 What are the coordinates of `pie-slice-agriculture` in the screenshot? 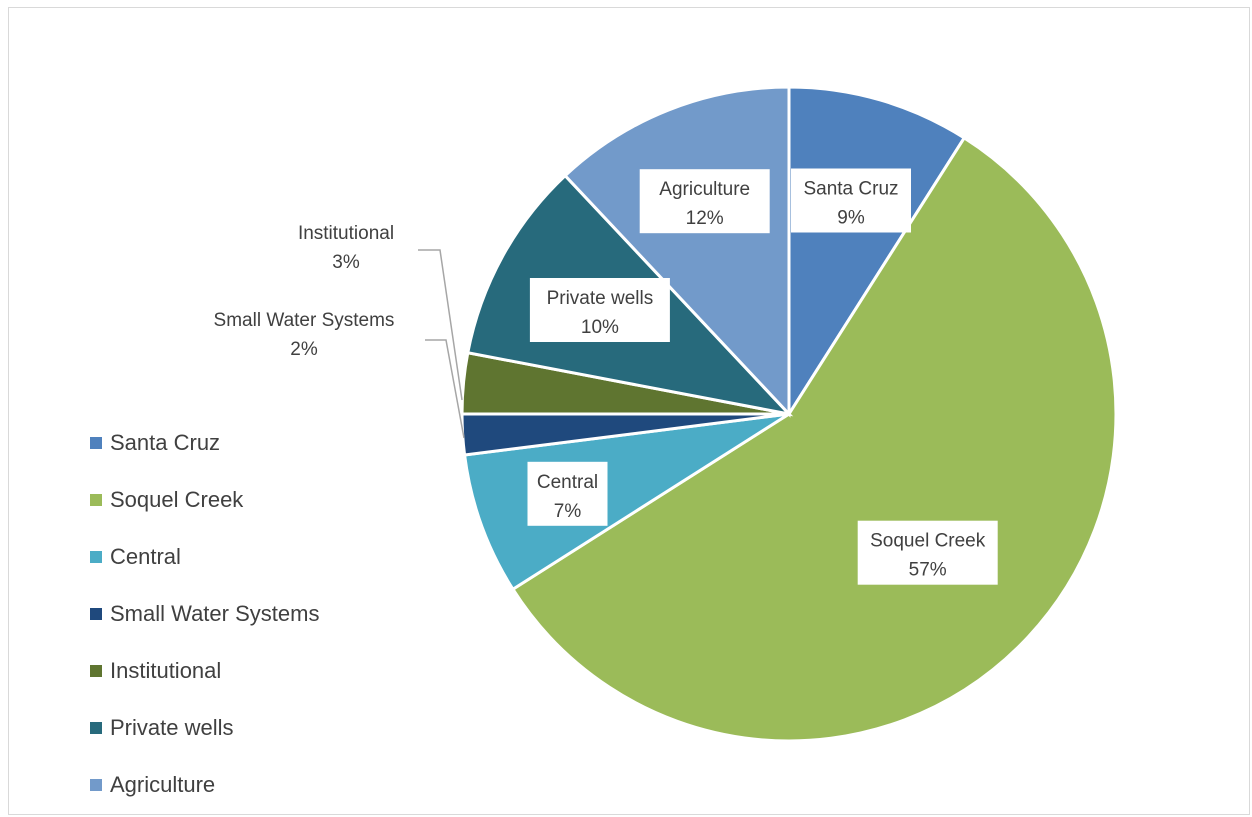 It's located at (677, 251).